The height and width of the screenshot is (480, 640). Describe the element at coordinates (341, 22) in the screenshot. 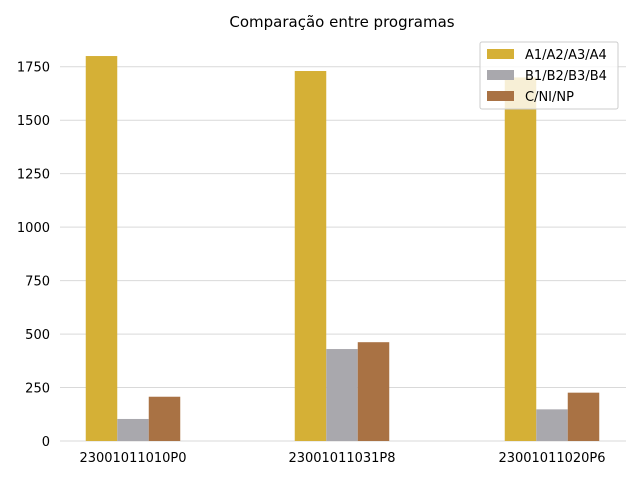

I see `chart-title: Comparação entre programas` at that location.